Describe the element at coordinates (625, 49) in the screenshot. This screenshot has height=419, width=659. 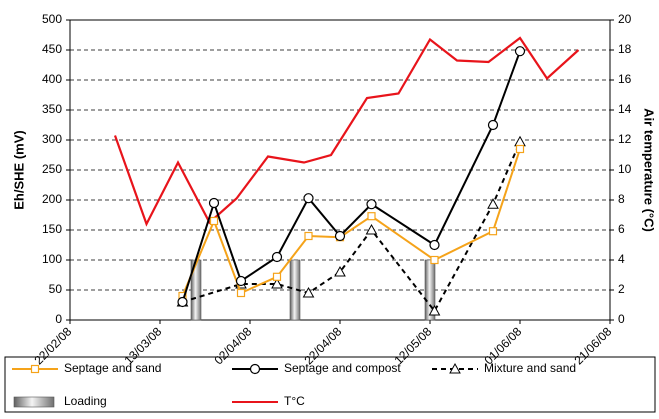
I see `y2-tick-label: 18` at that location.